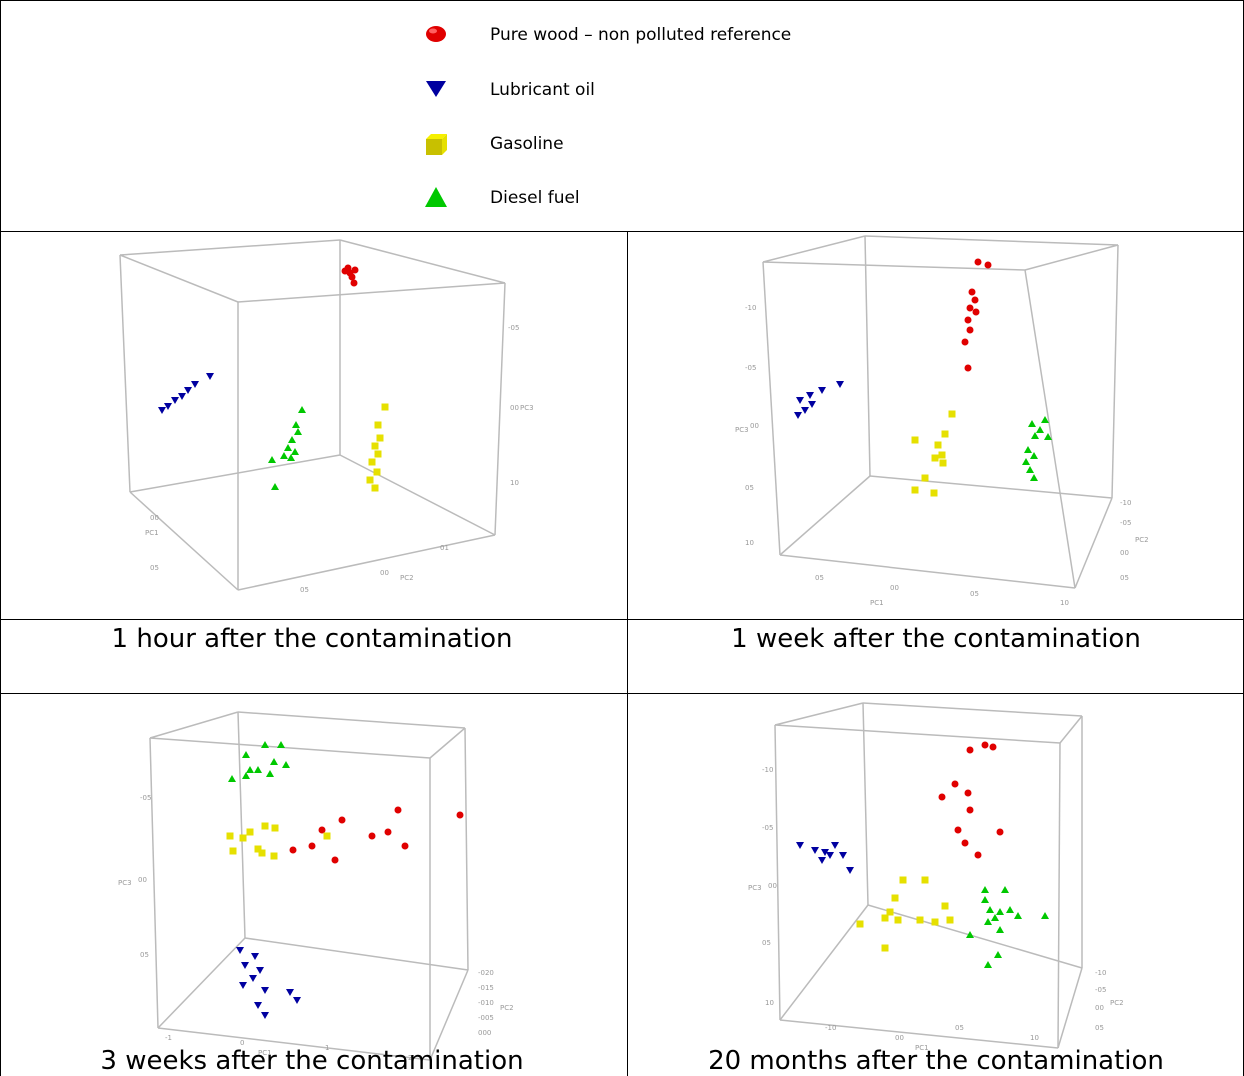 Image resolution: width=1244 pixels, height=1076 pixels. Describe the element at coordinates (542, 90) in the screenshot. I see `legend-label: Lubricant oil` at that location.